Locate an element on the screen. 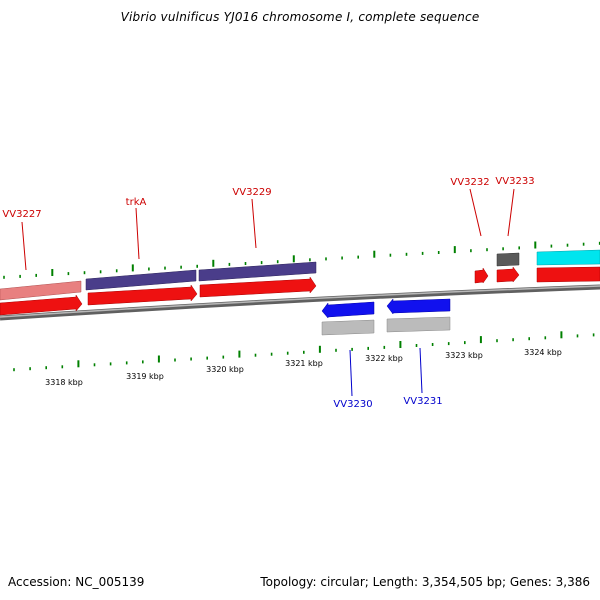 This screenshot has height=600, width=600. leader-vv3227 is located at coordinates (24, 246).